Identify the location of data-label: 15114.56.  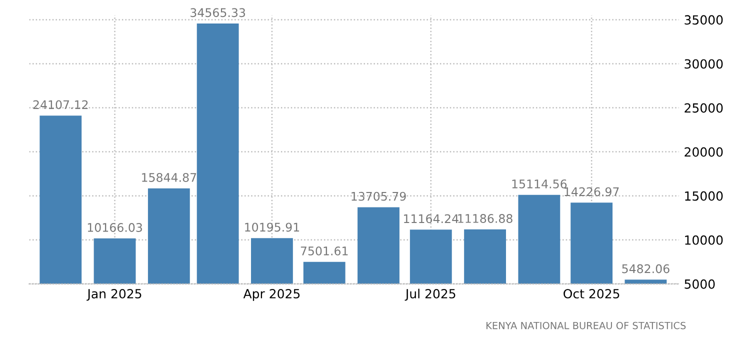
(539, 183).